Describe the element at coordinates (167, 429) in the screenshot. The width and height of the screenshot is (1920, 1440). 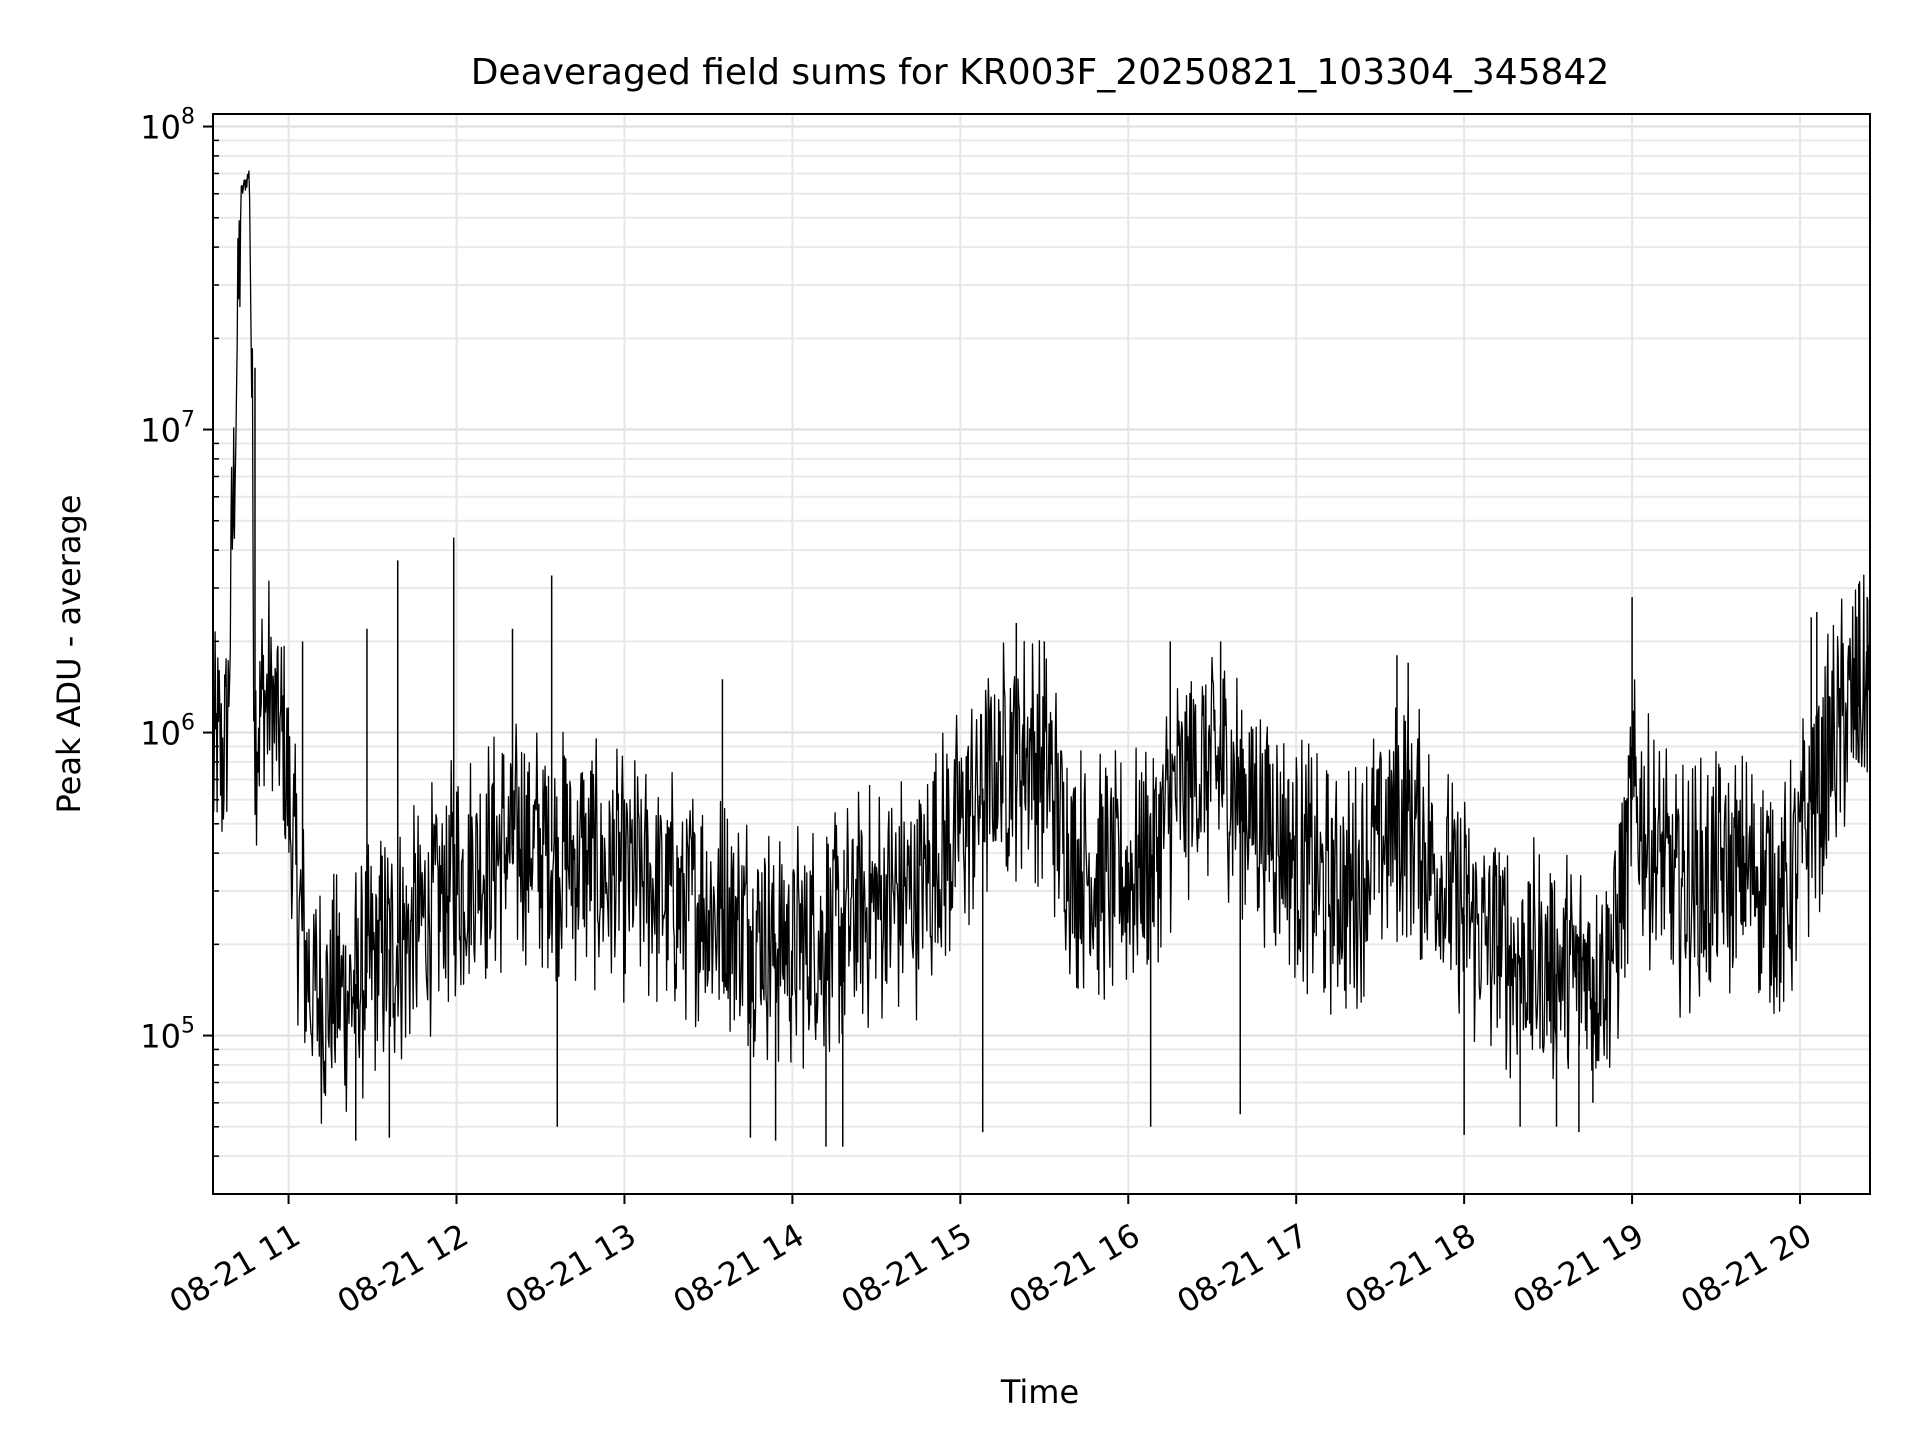
I see `y-tick-label: 10⁷` at that location.